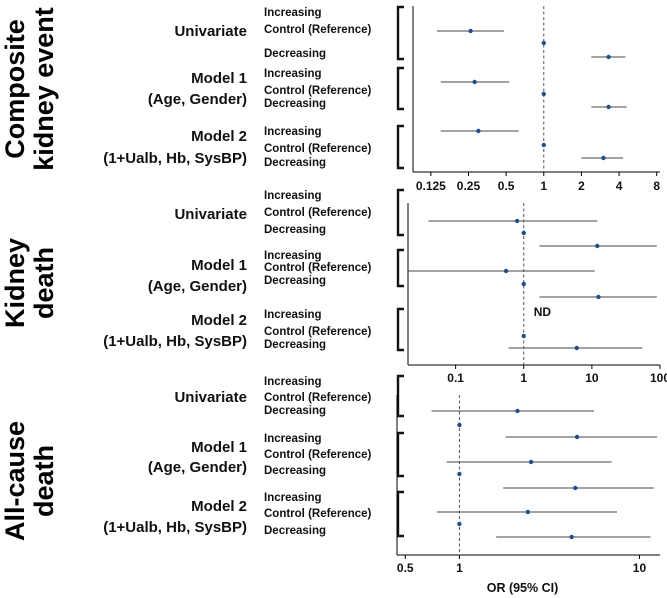 The image size is (667, 598). What do you see at coordinates (656, 186) in the screenshot?
I see `x-tick-label: 8` at bounding box center [656, 186].